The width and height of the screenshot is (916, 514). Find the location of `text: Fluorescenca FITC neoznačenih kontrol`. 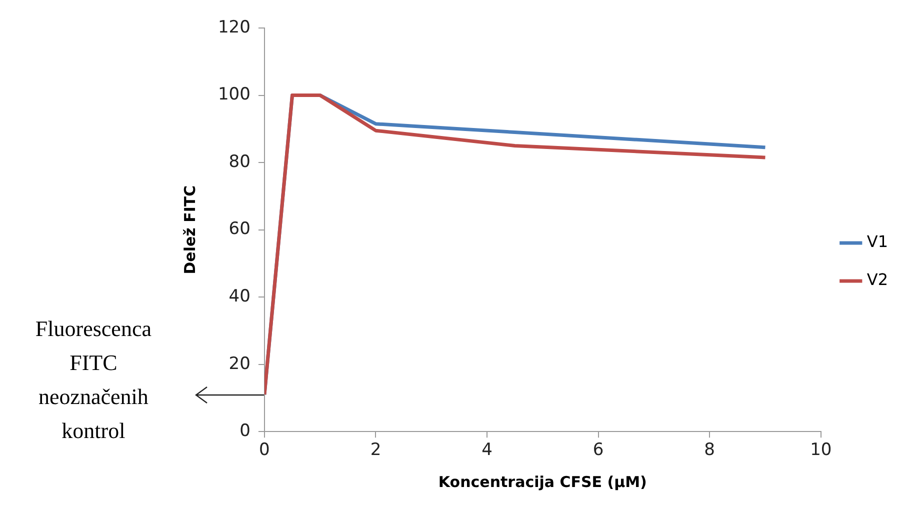

text: Fluorescenca FITC neoznačenih kontrol is located at coordinates (93, 379).